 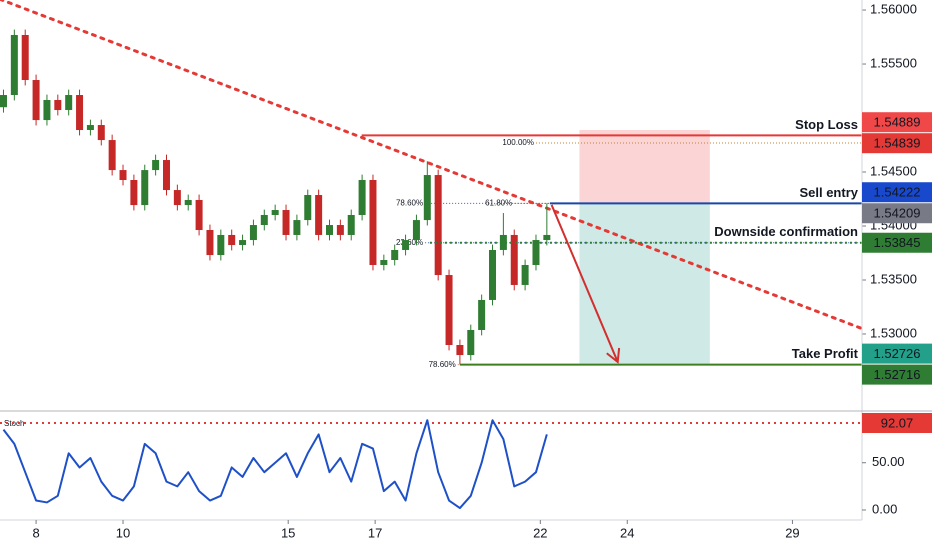 I want to click on x-tick-label: 15, so click(x=288, y=532).